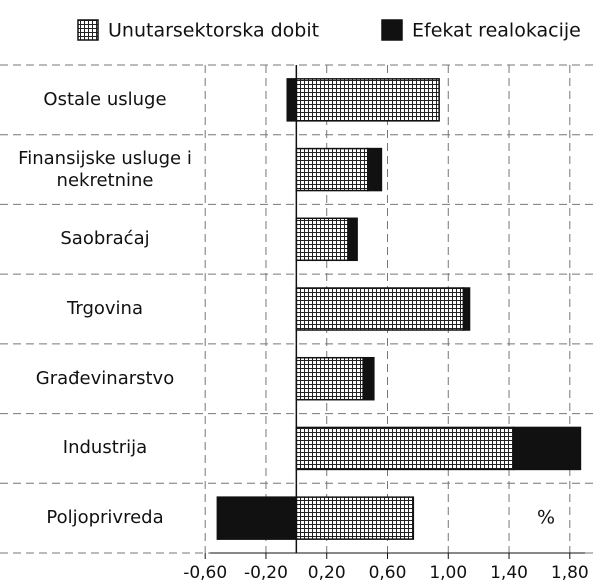 The width and height of the screenshot is (593, 581). I want to click on x-tick-label: -0,60, so click(205, 572).